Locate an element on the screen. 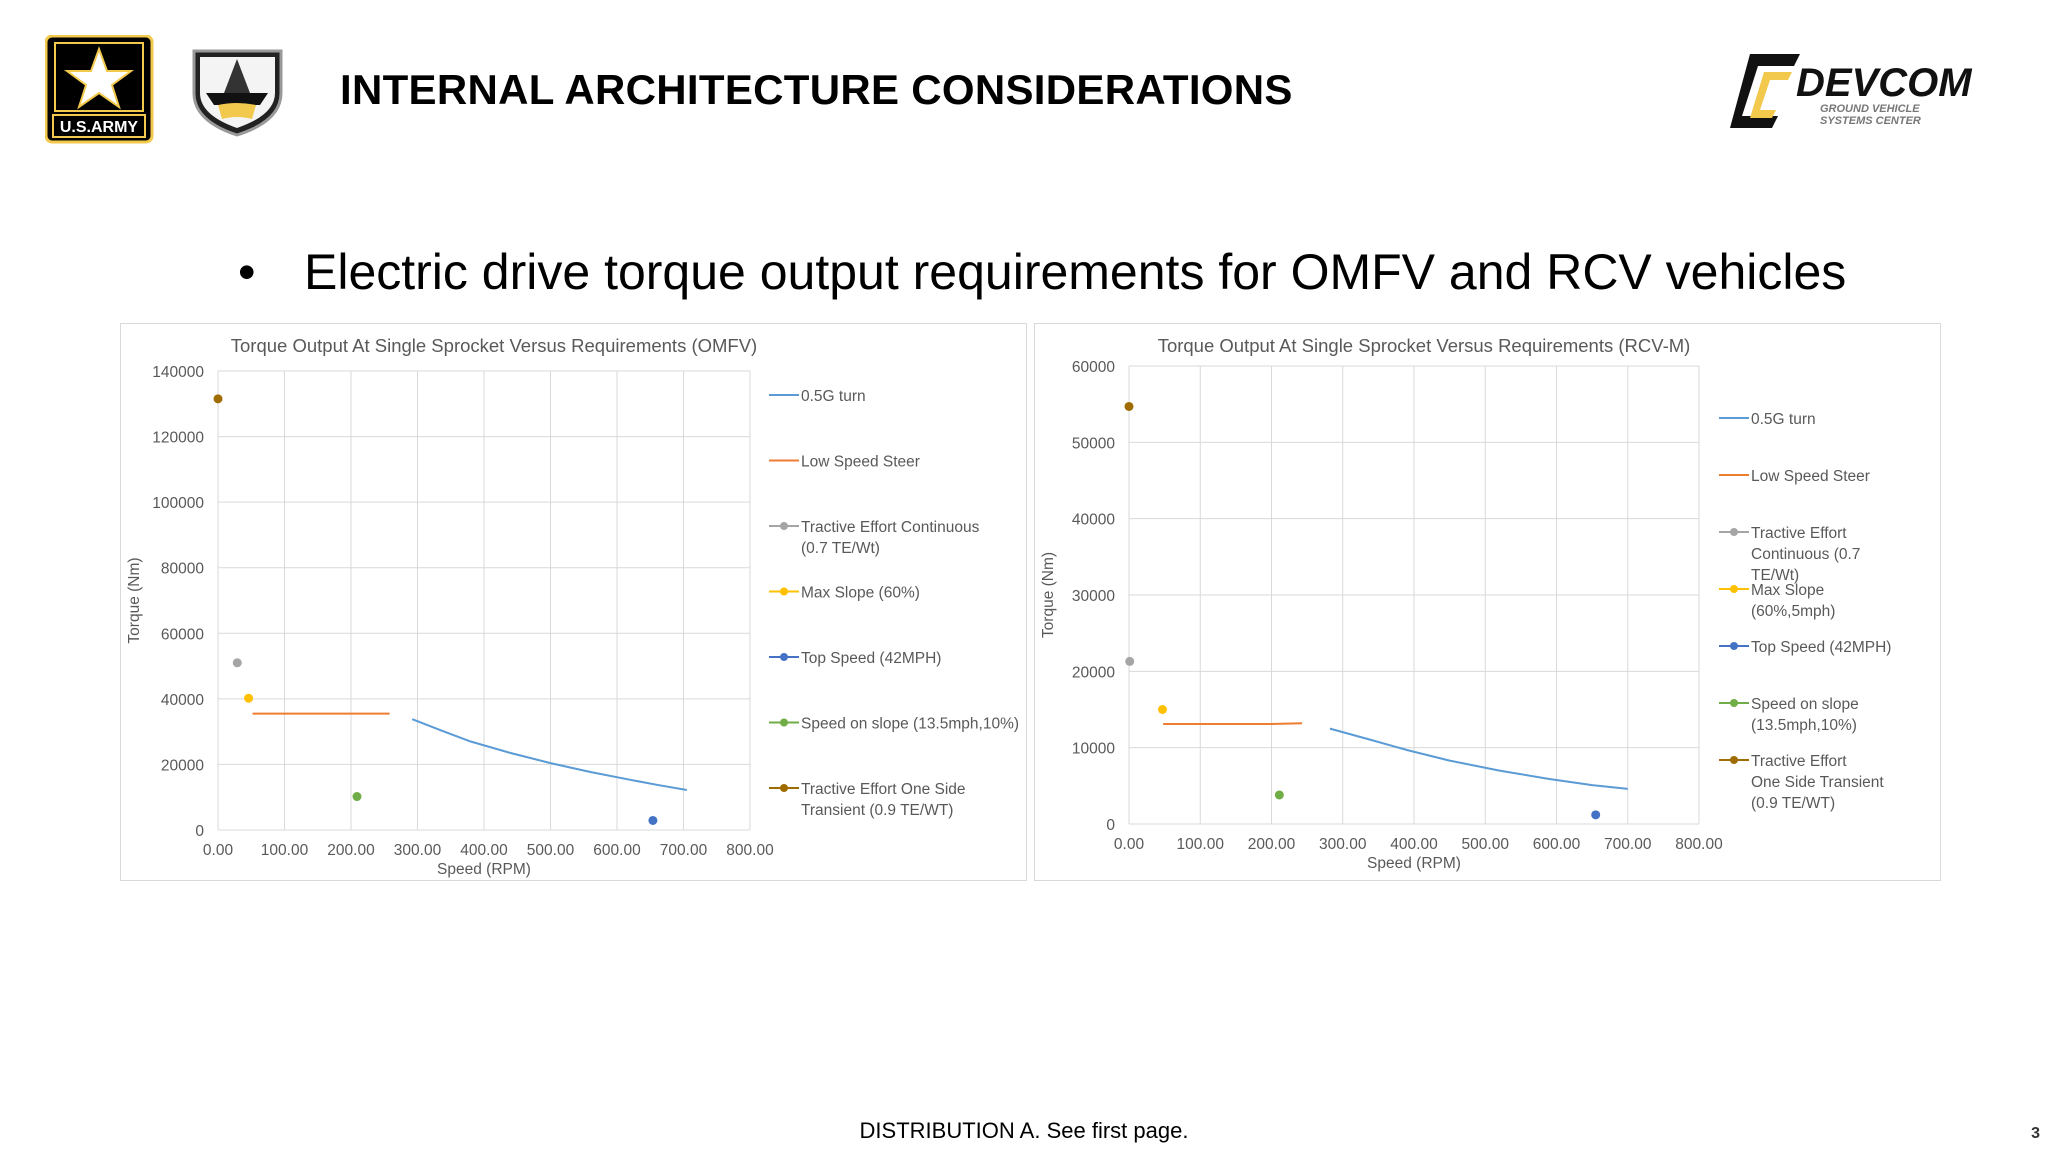  devcom-subtitle-1: GROUND VEHICLE is located at coordinates (1870, 109).